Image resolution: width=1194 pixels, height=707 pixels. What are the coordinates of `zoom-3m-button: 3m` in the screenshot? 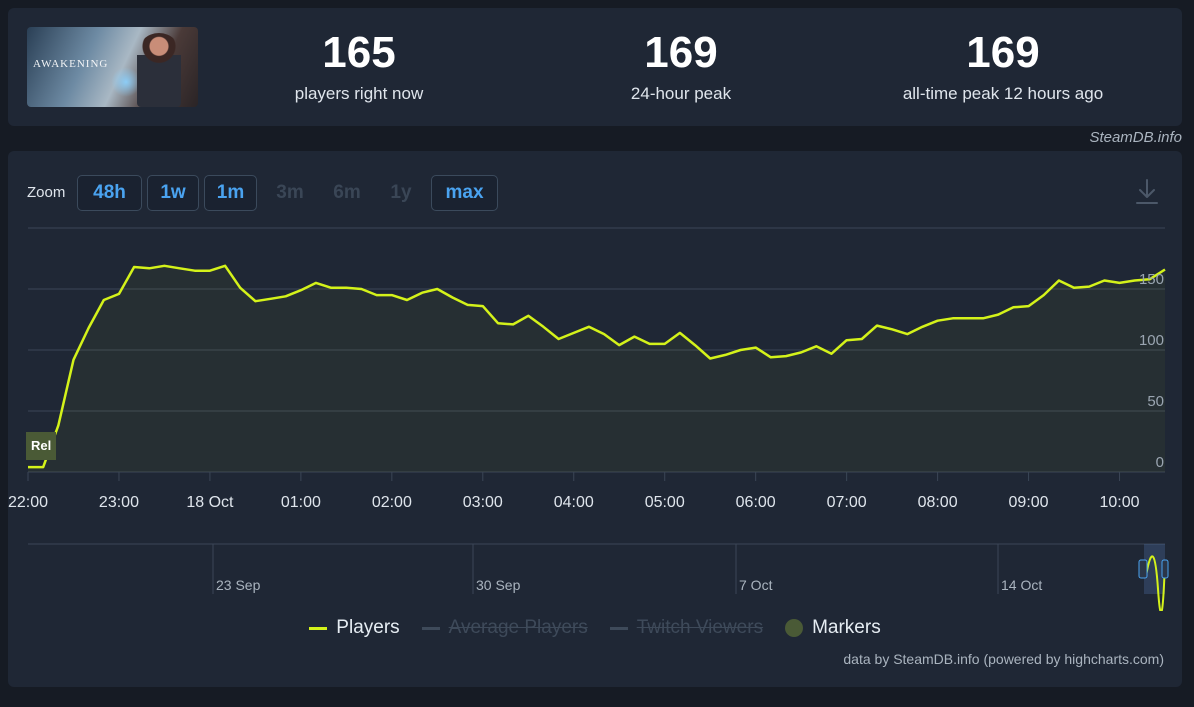 It's located at (290, 193).